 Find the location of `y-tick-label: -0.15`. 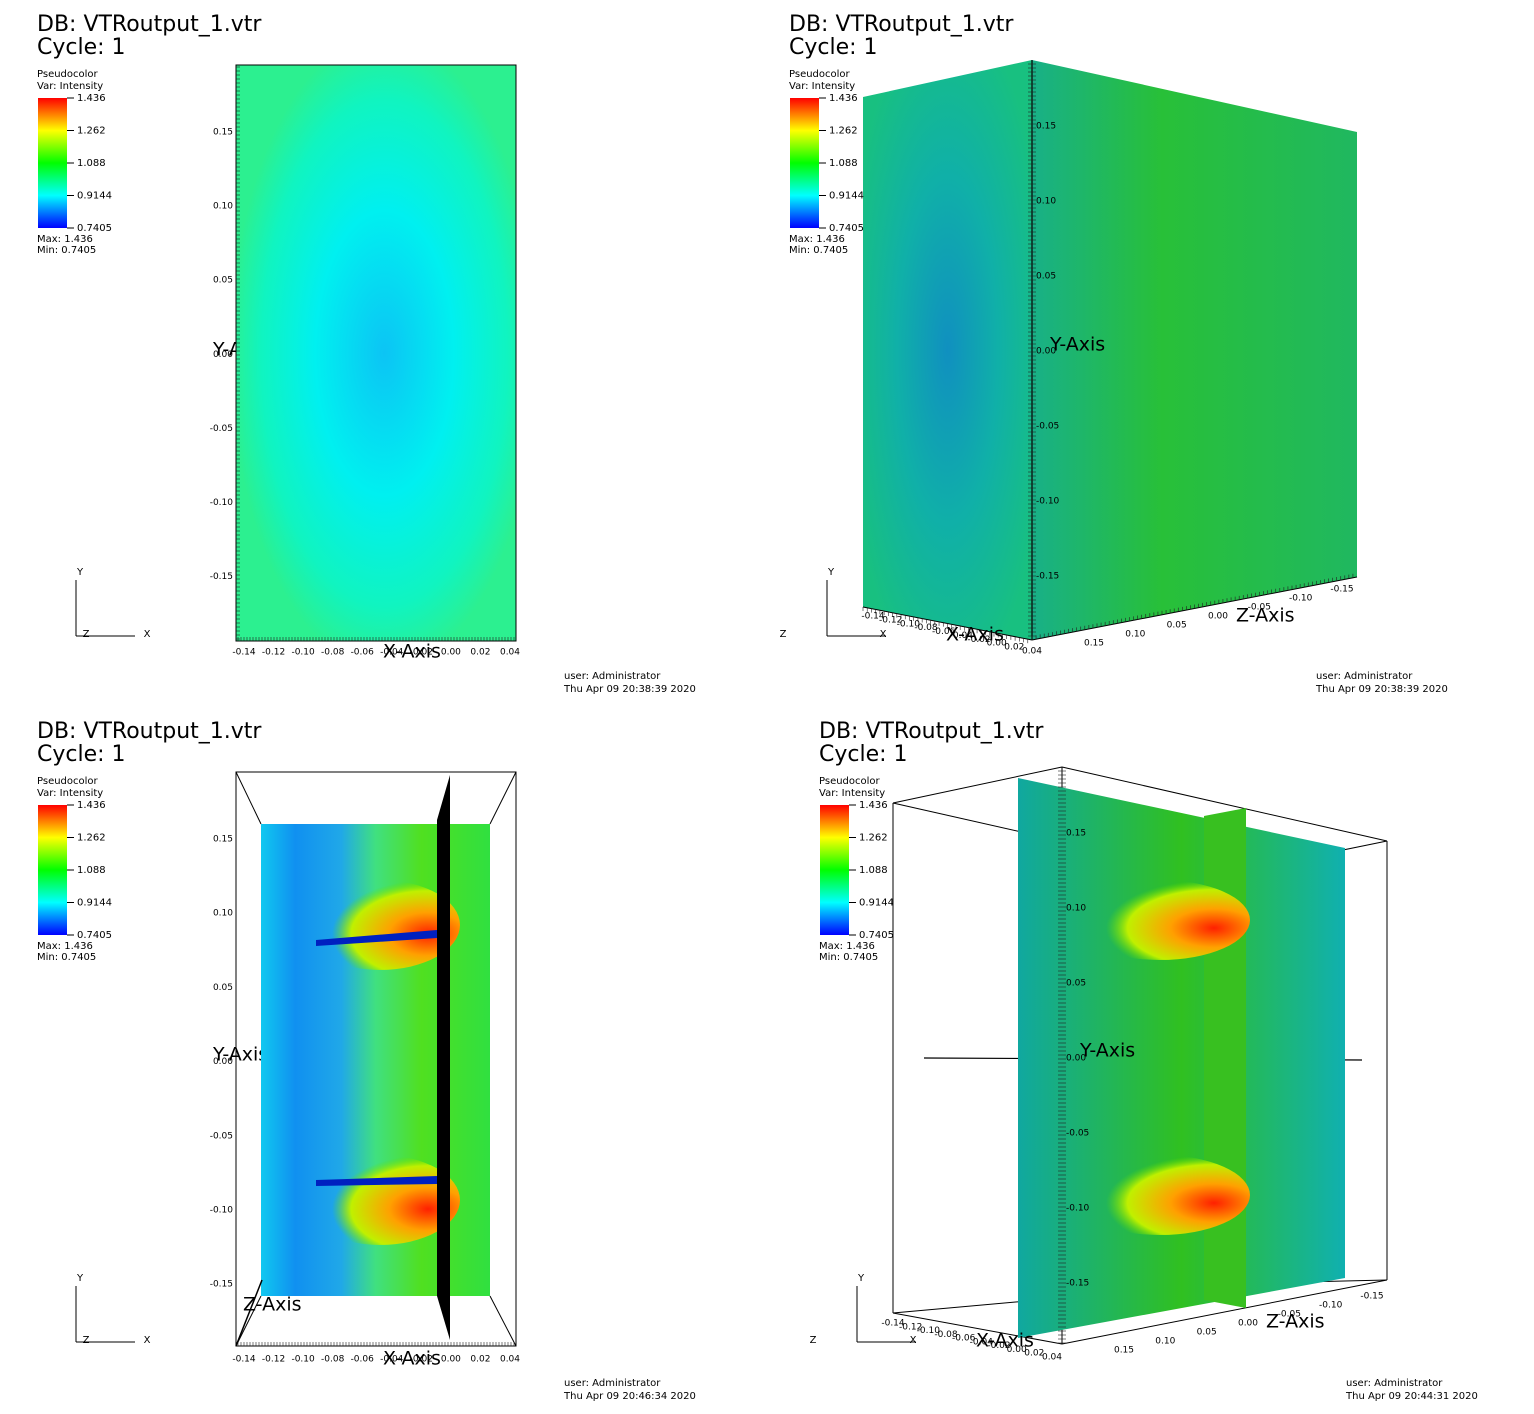

y-tick-label: -0.15 is located at coordinates (221, 1285).